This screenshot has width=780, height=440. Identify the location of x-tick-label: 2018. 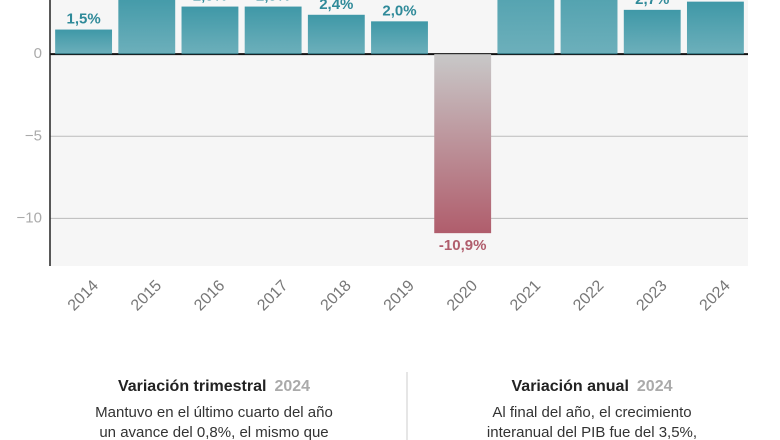
(336, 295).